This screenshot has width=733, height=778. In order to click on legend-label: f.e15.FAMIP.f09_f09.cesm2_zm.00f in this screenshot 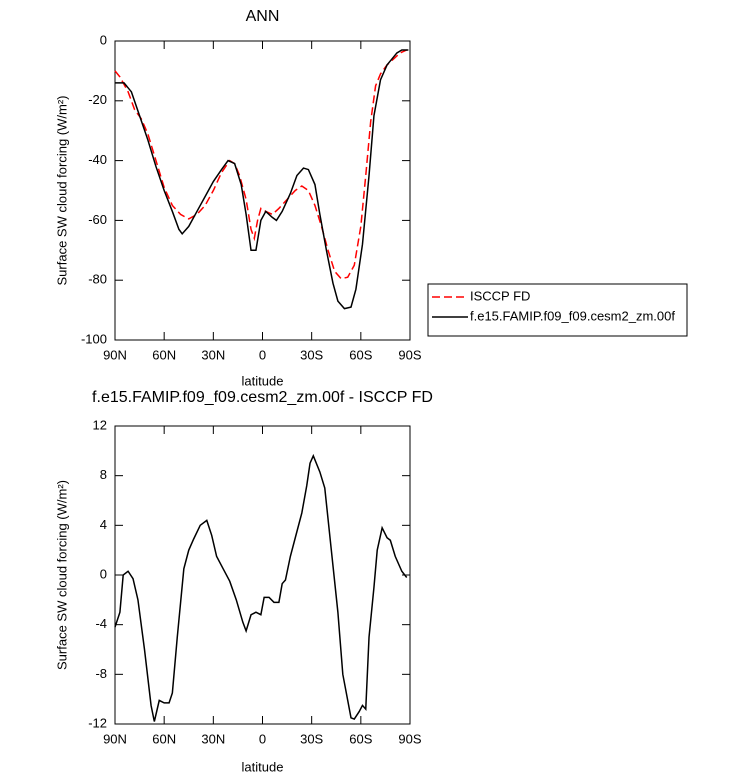, I will do `click(572, 315)`.